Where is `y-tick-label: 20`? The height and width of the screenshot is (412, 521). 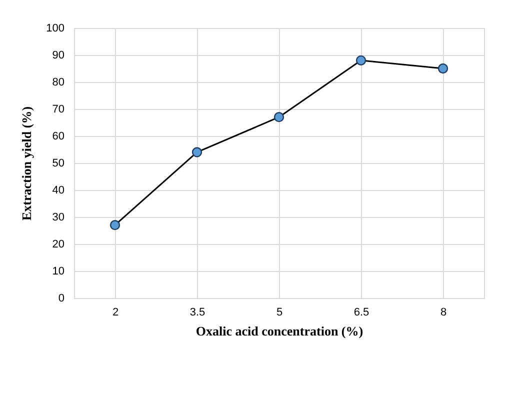
y-tick-label: 20 is located at coordinates (58, 244).